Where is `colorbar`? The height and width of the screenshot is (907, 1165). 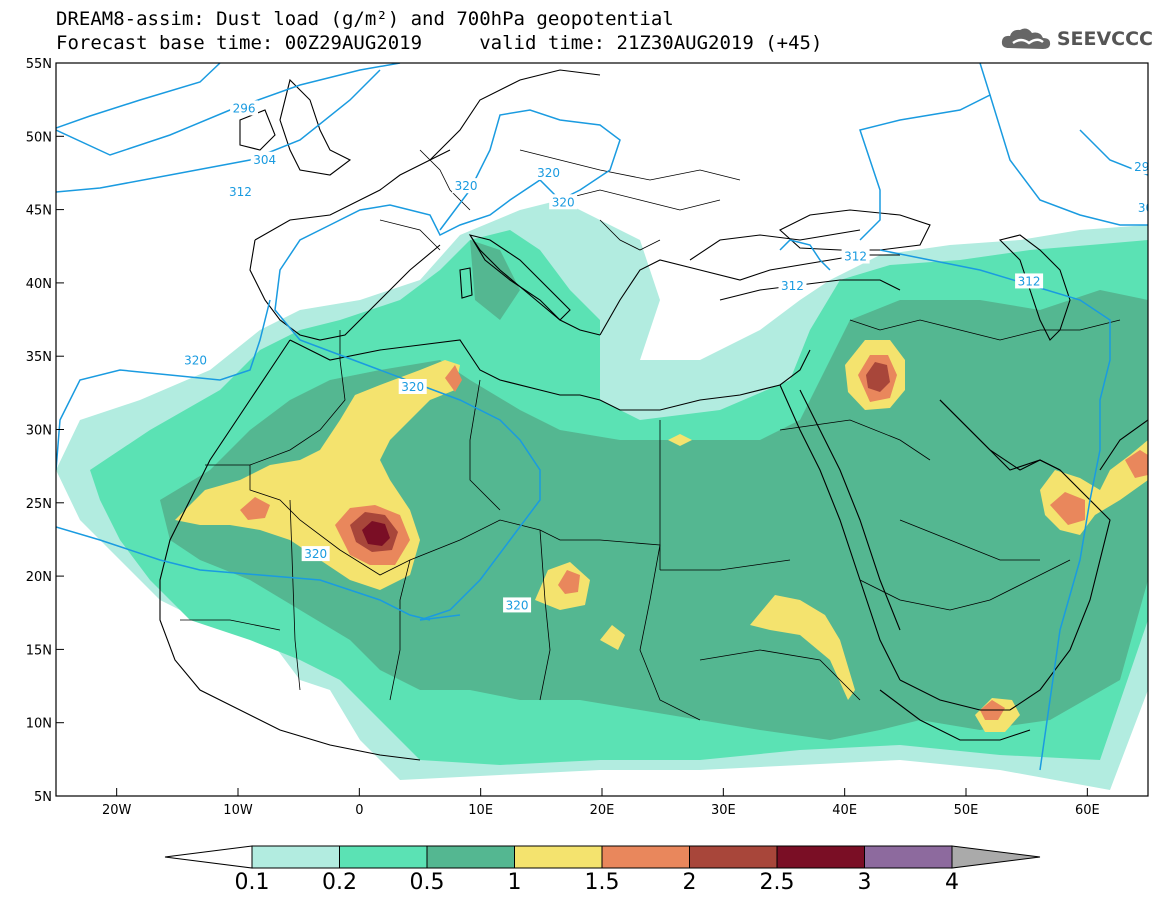 colorbar is located at coordinates (602, 857).